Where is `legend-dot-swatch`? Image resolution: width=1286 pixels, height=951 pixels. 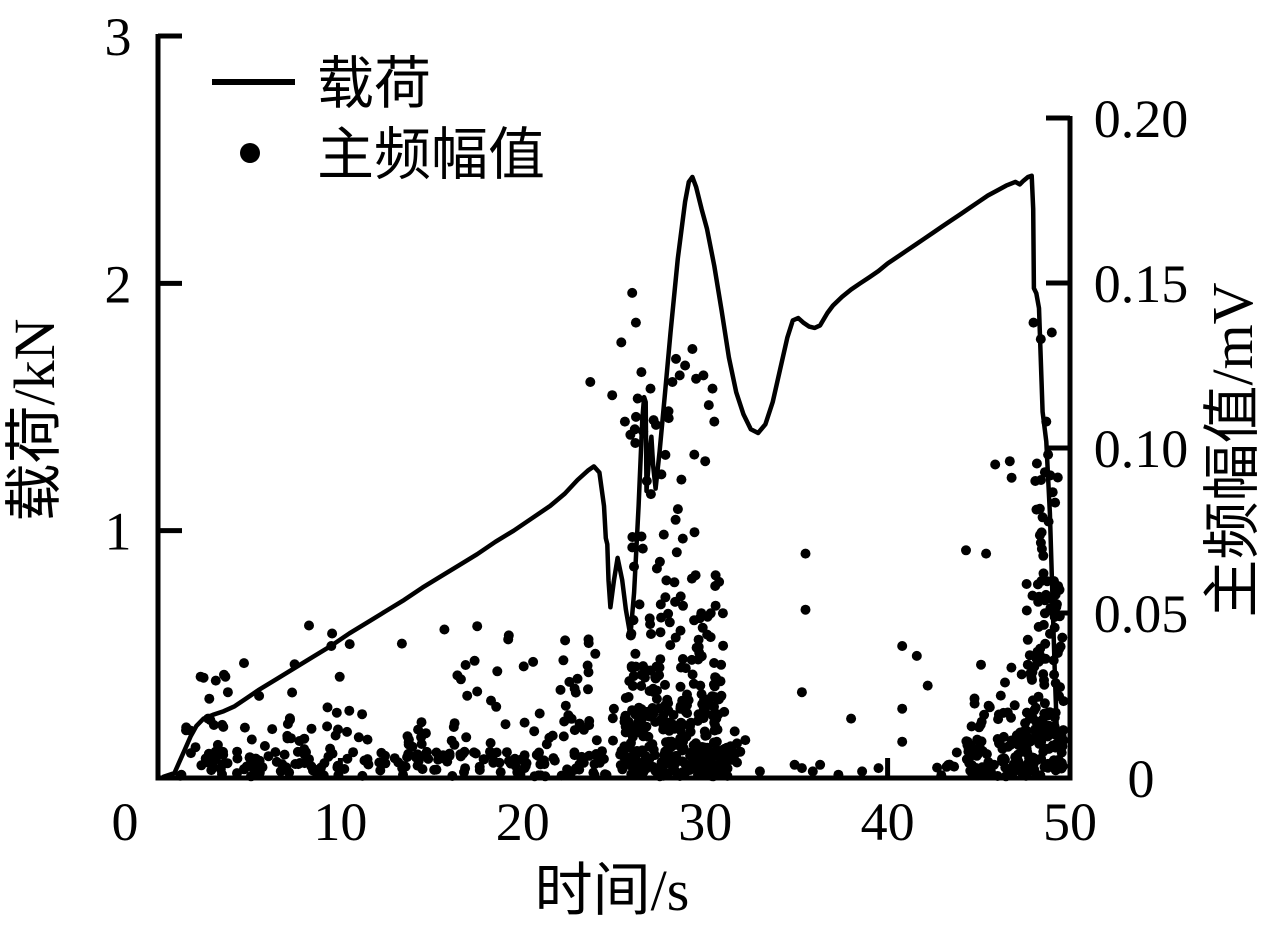 legend-dot-swatch is located at coordinates (250, 153).